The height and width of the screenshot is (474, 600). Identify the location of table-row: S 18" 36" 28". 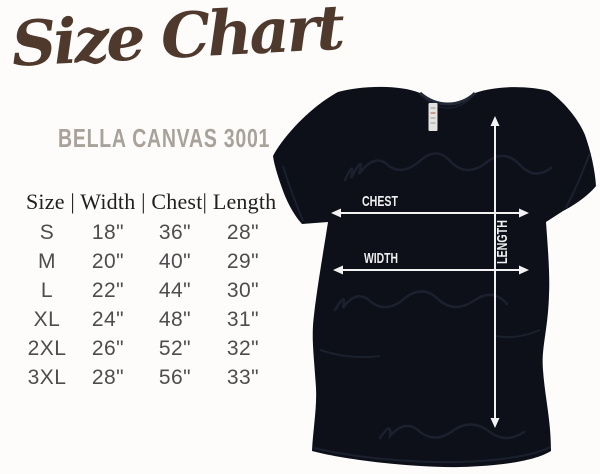
(147, 232).